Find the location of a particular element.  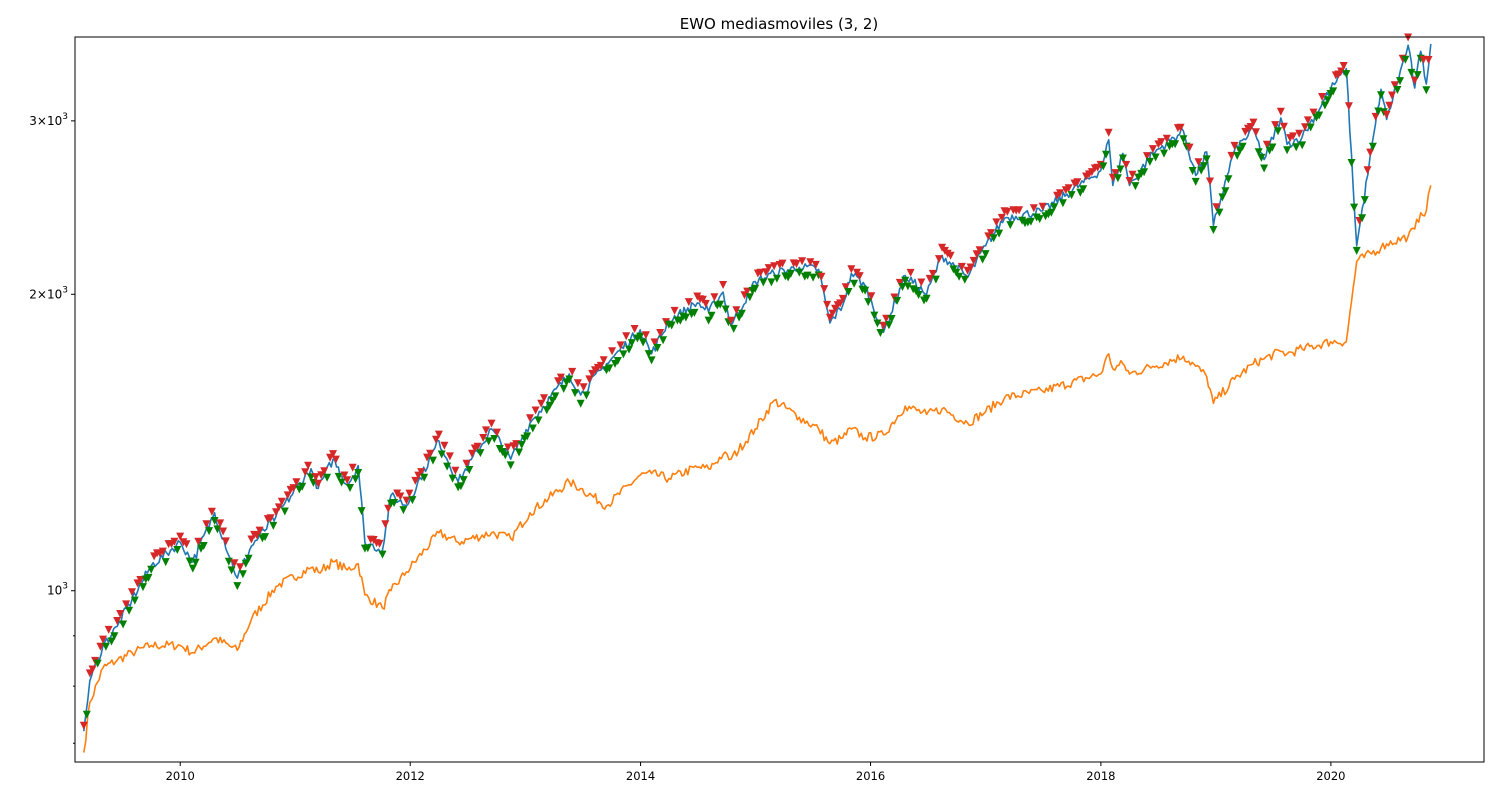

x-tick-label: 2018 is located at coordinates (1100, 776).